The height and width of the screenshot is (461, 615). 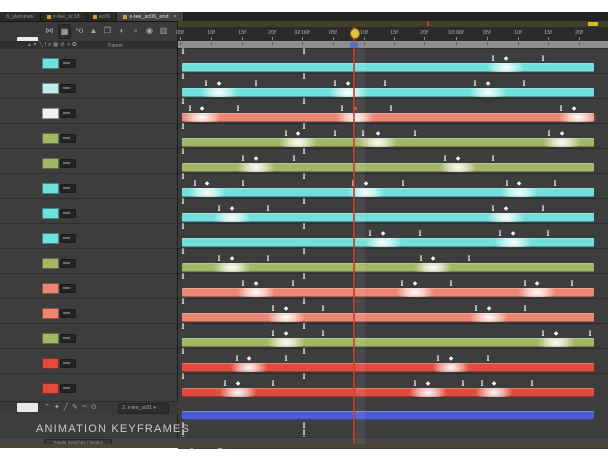 I want to click on grid-view-icon: ▦, so click(x=64, y=31).